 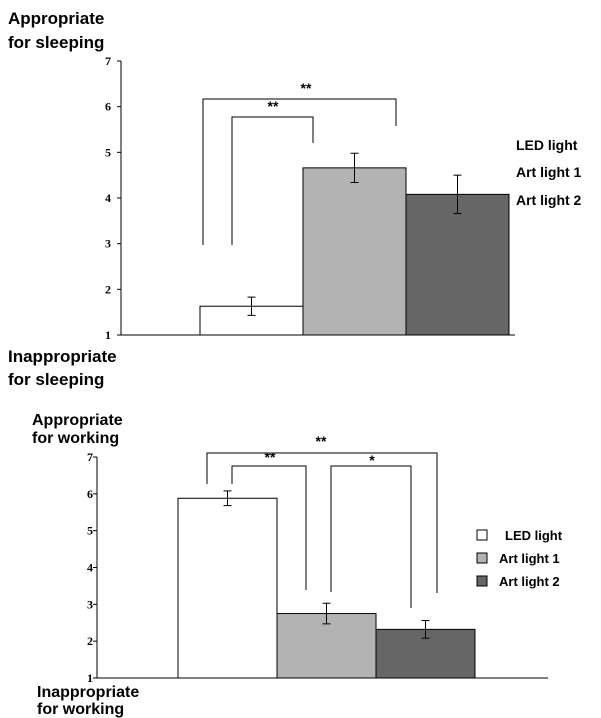 I want to click on chart-1-bracket-inner-label: **, so click(x=273, y=106).